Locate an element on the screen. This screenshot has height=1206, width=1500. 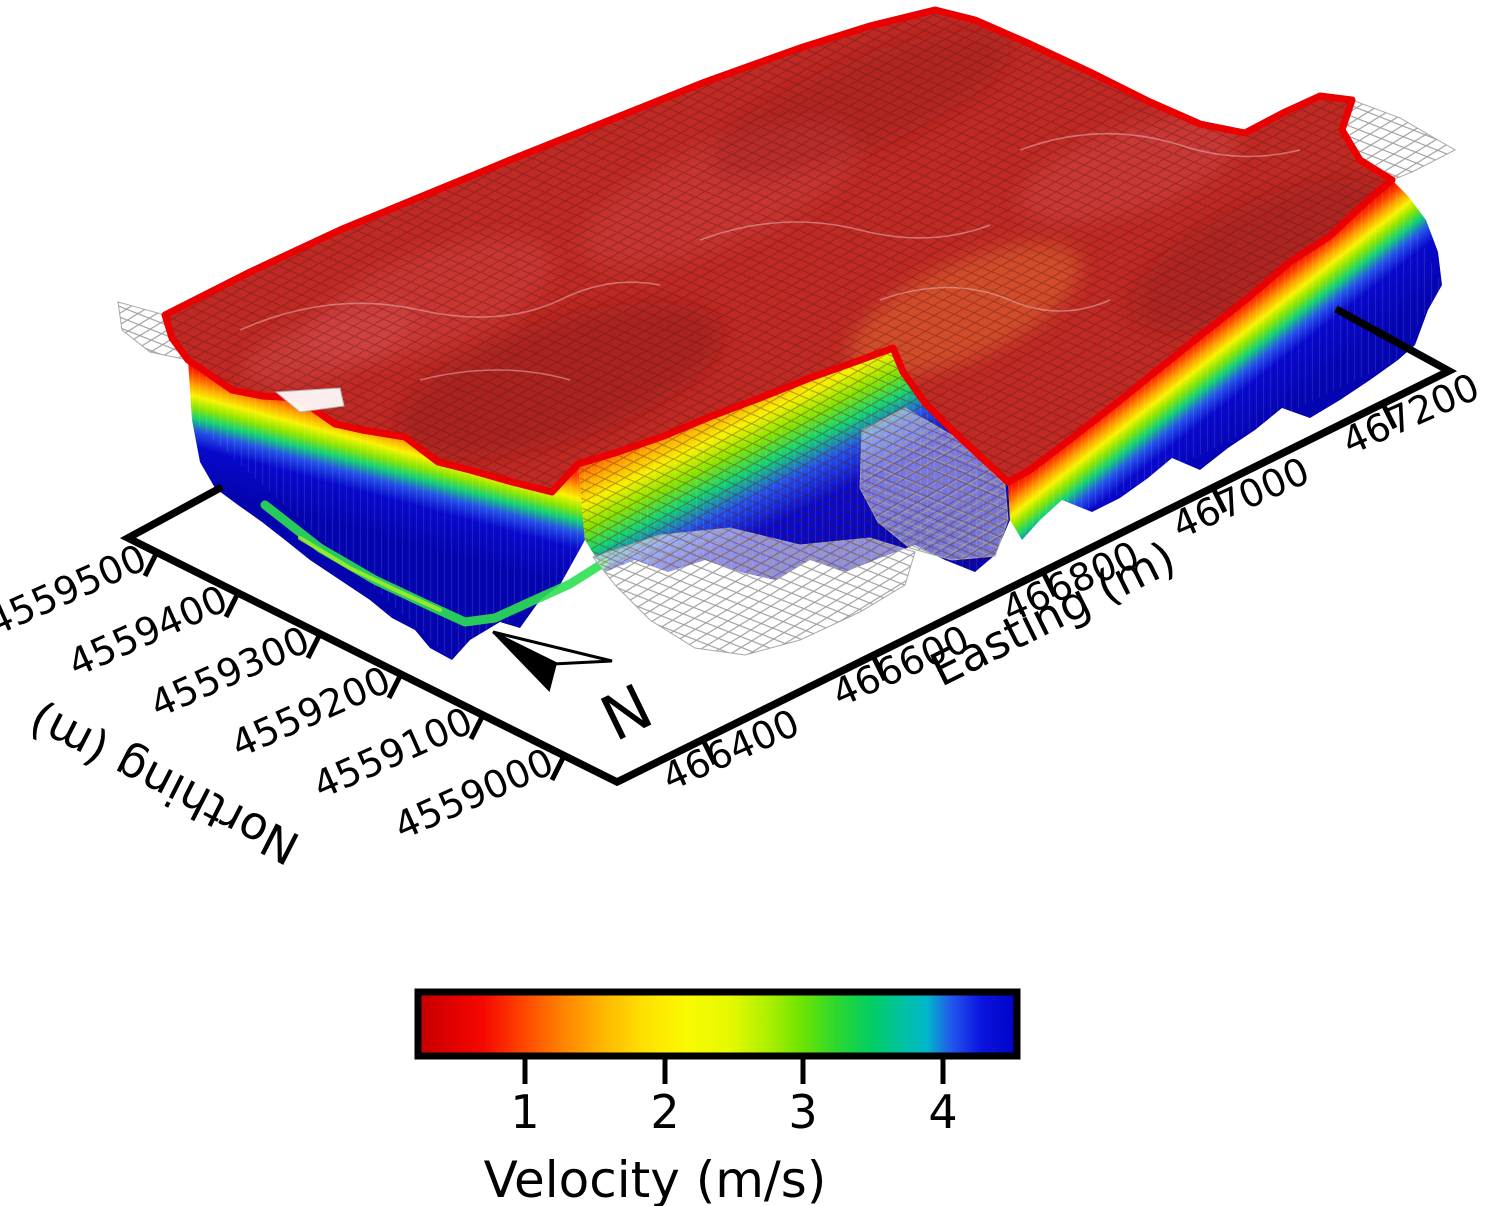
north-arrow-label: N is located at coordinates (627, 713).